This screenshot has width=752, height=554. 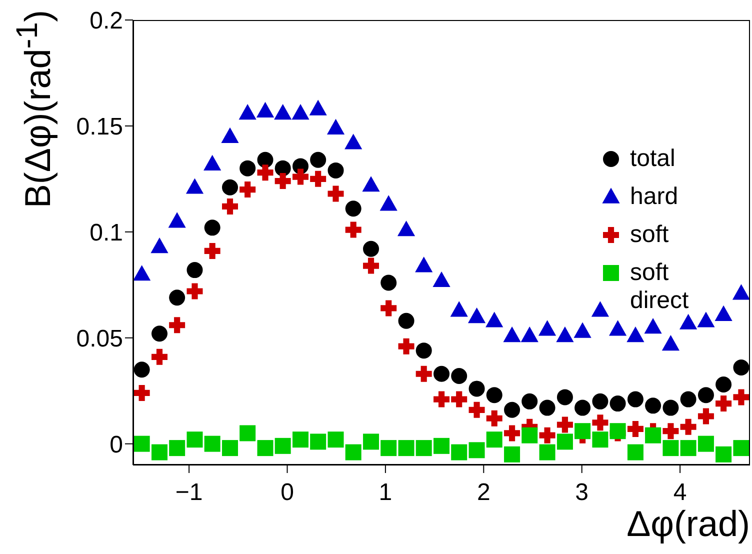 What do you see at coordinates (660, 287) in the screenshot?
I see `legend-label: soft direct` at bounding box center [660, 287].